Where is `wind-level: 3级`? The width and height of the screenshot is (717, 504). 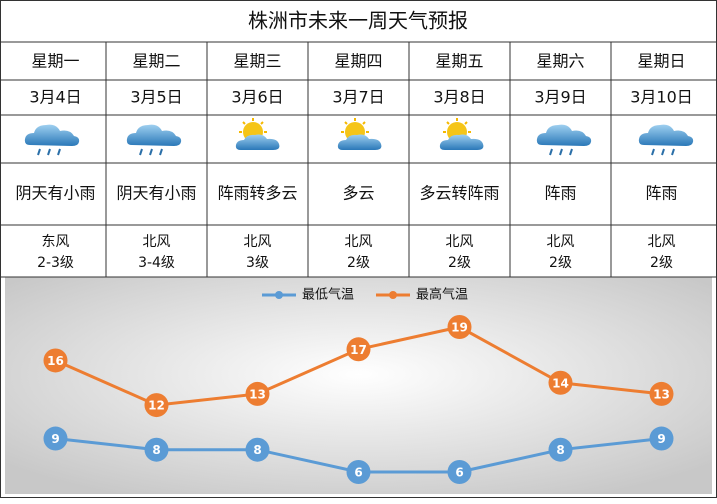 wind-level: 3级 is located at coordinates (257, 263).